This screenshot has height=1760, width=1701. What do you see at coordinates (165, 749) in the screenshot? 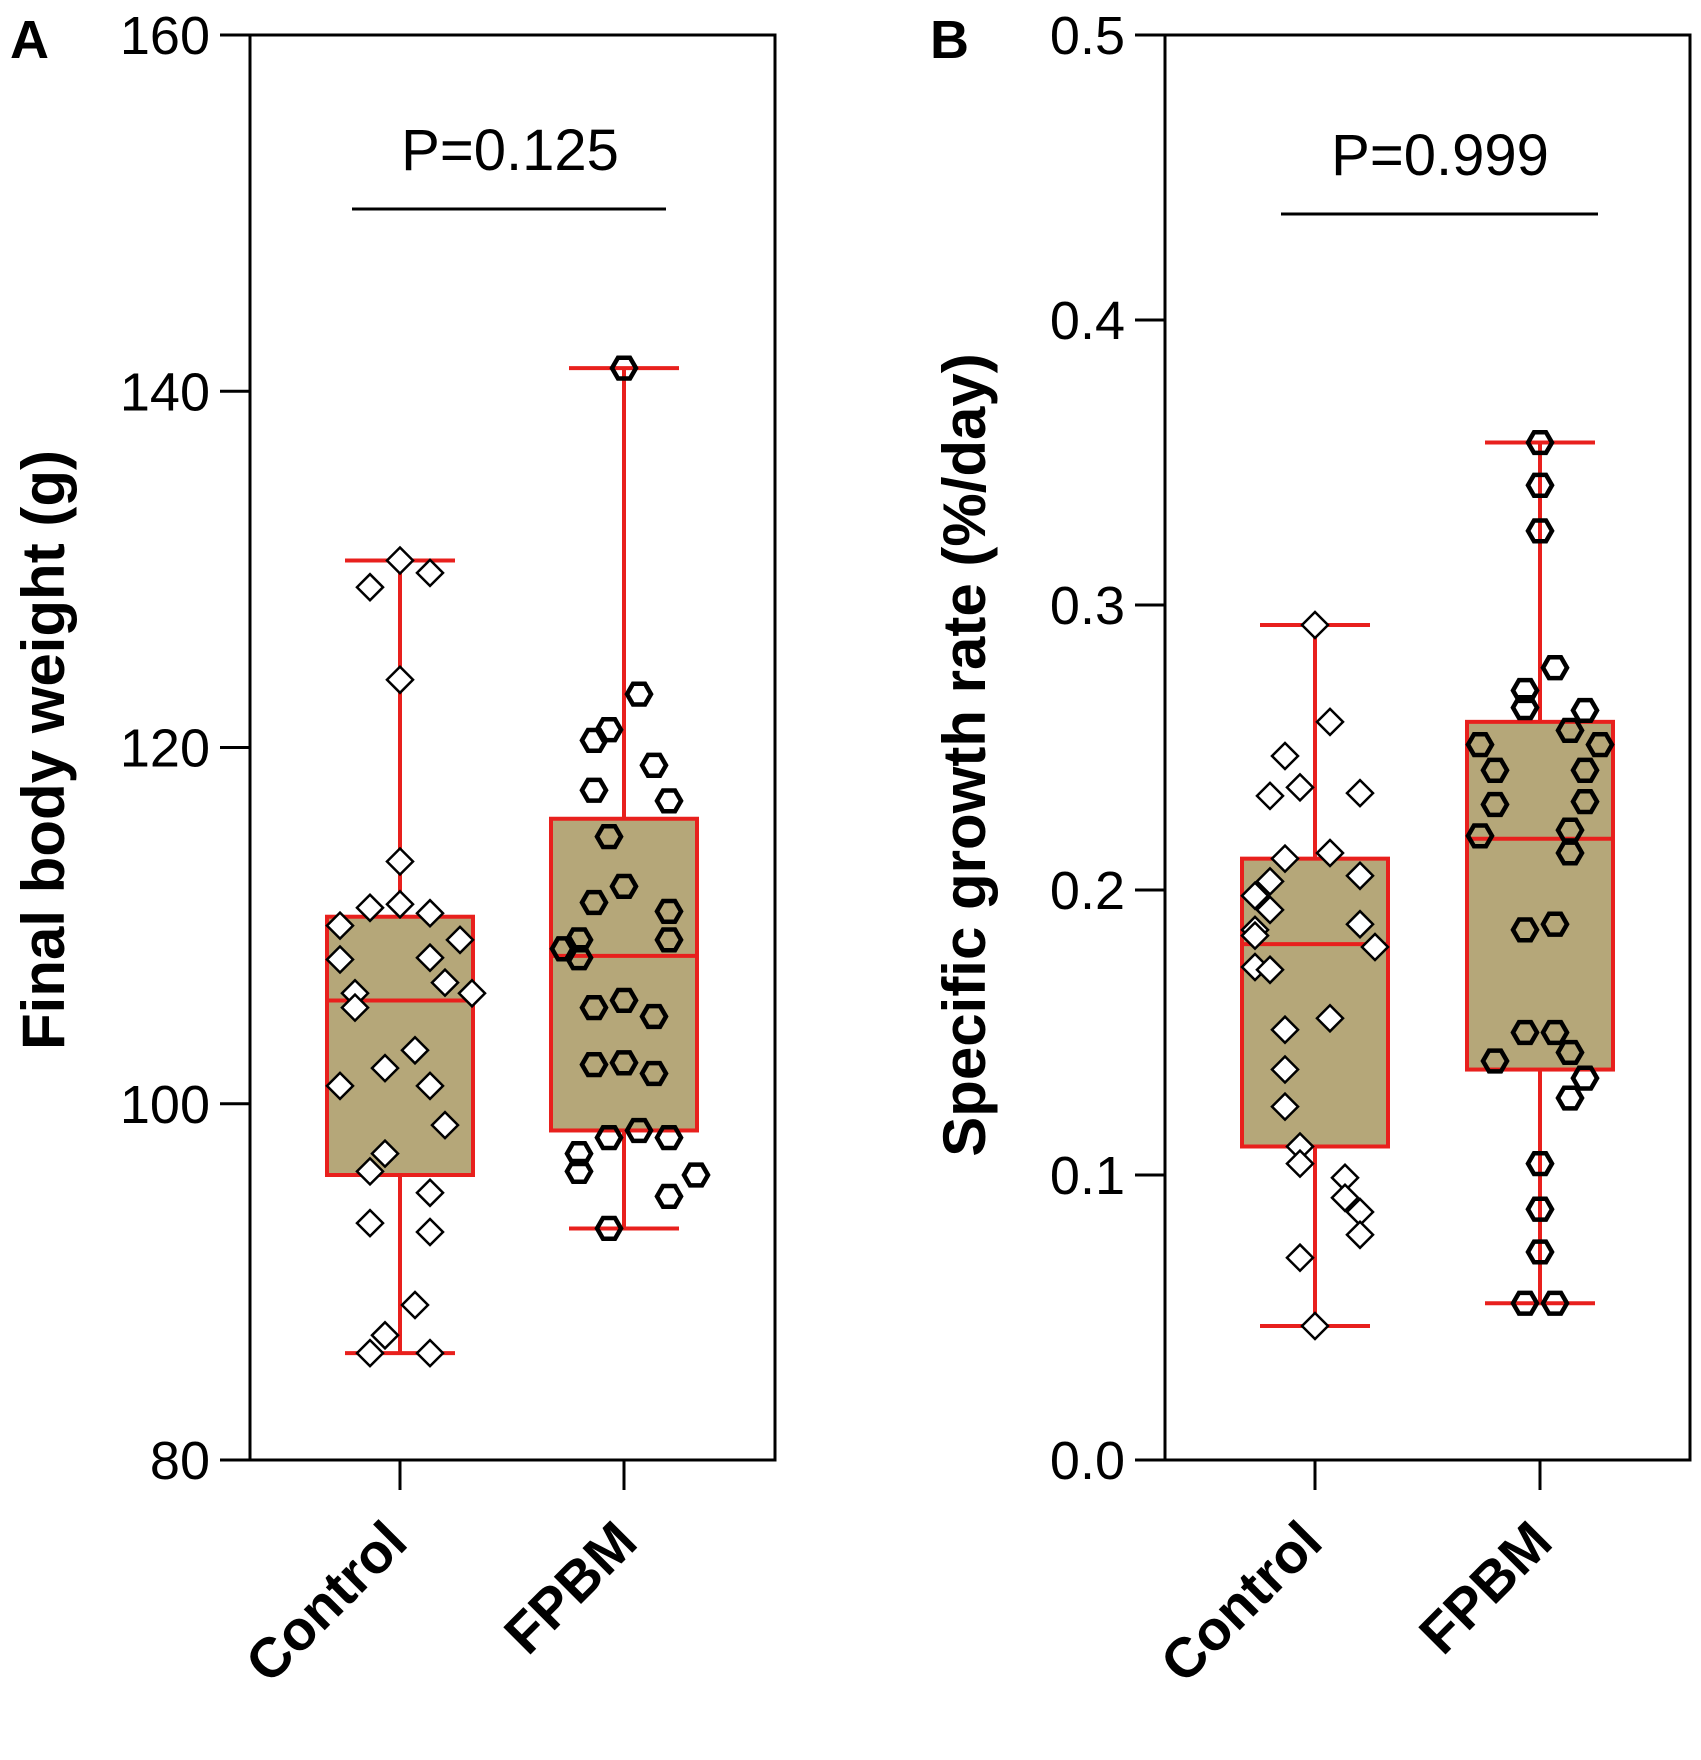
I see `y-tick-label-a: 120` at bounding box center [165, 749].